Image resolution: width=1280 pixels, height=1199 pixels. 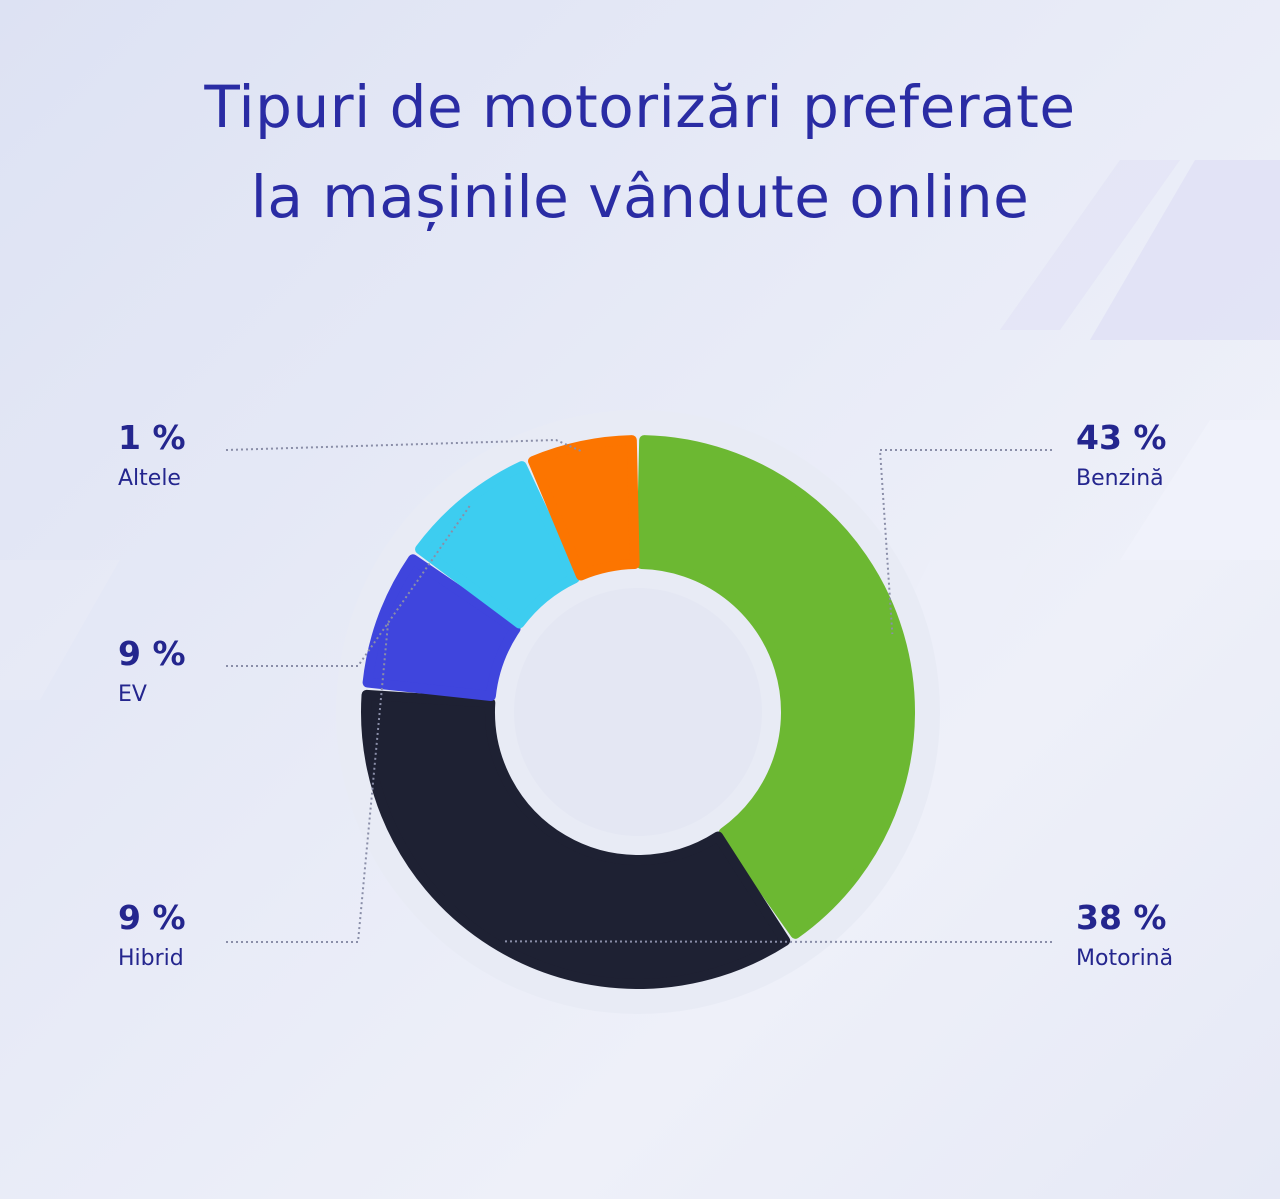 I want to click on slice-name-motorina: Motorină, so click(x=1125, y=958).